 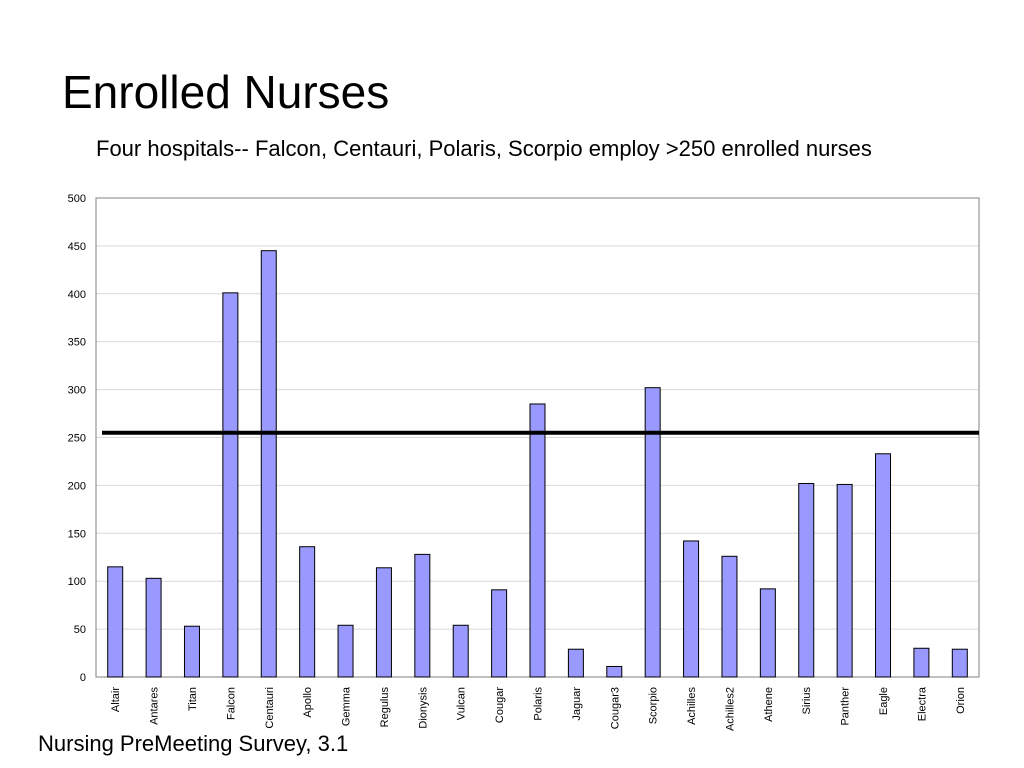 I want to click on x-tick-label: Regulus, so click(x=385, y=707).